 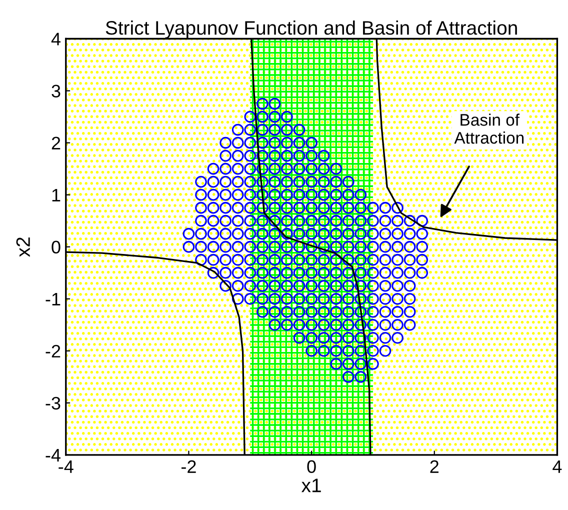 I want to click on y-tick-label: -3, so click(x=53, y=403).